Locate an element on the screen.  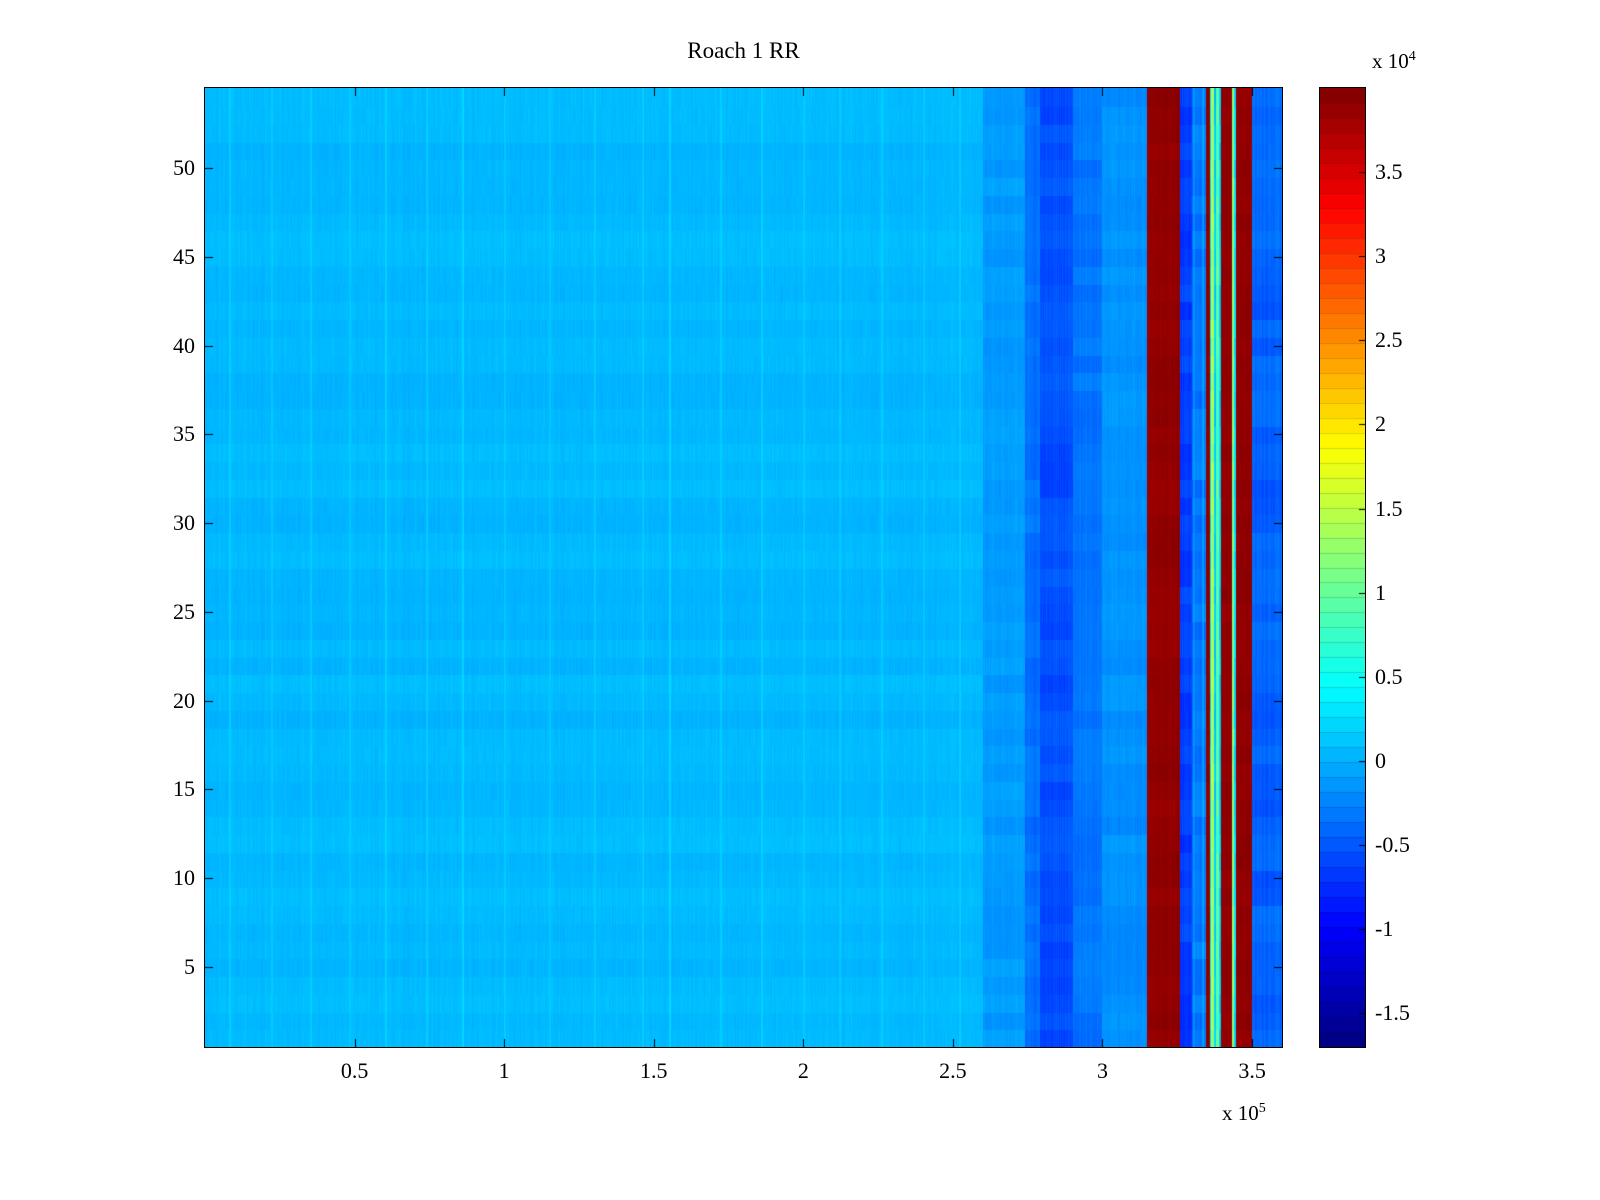
colorbar-tick-label: -0.5 is located at coordinates (1392, 845).